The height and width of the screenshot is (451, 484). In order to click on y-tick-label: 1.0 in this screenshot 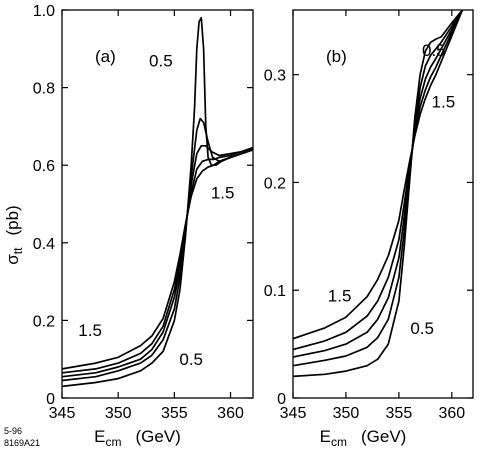, I will do `click(44, 11)`.